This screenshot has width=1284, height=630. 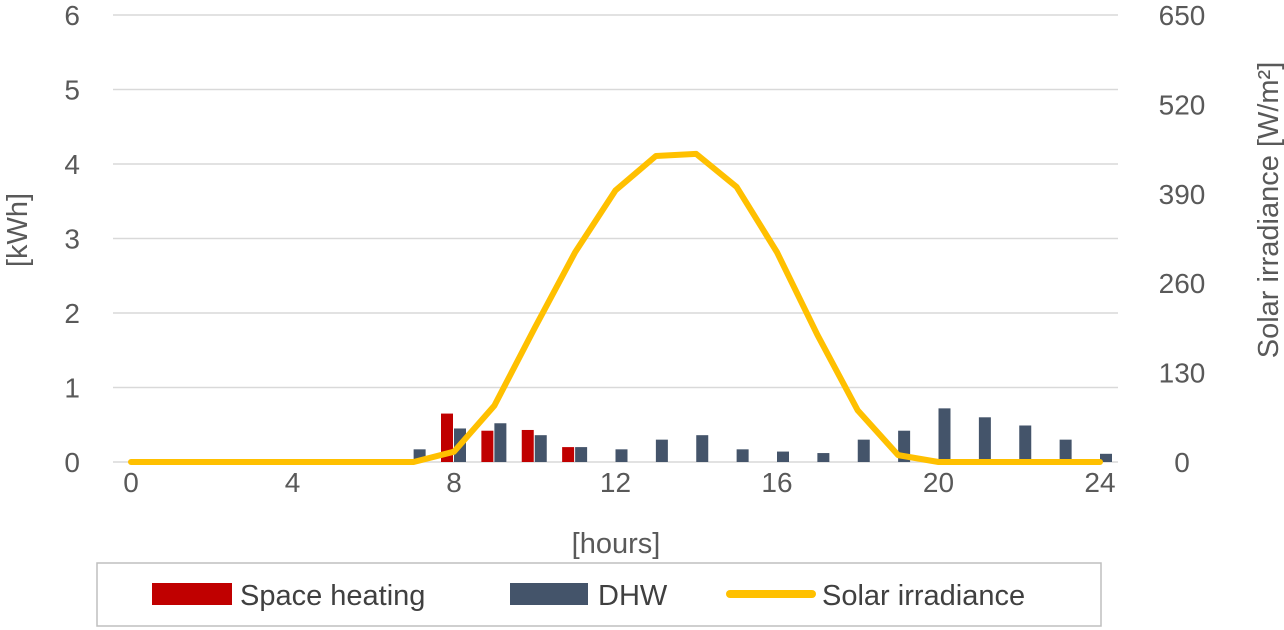 I want to click on legend-label-solar-irradiance: Solar irradiance, so click(x=923, y=596).